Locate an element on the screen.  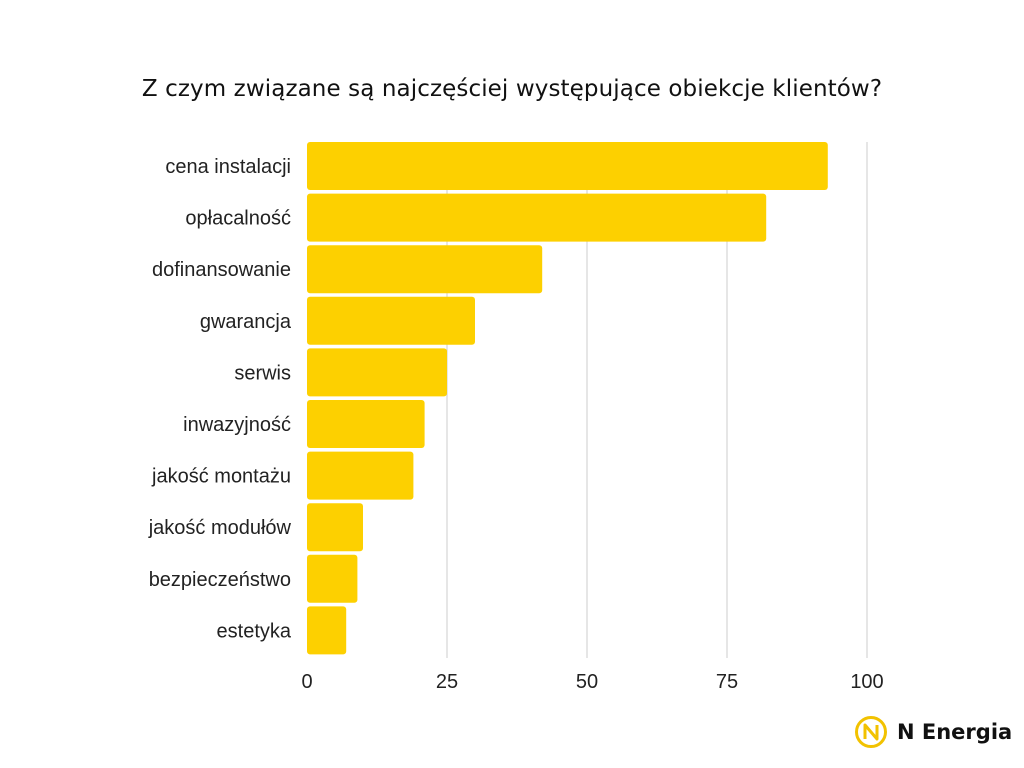
category-label: dofinansowanie is located at coordinates (221, 270).